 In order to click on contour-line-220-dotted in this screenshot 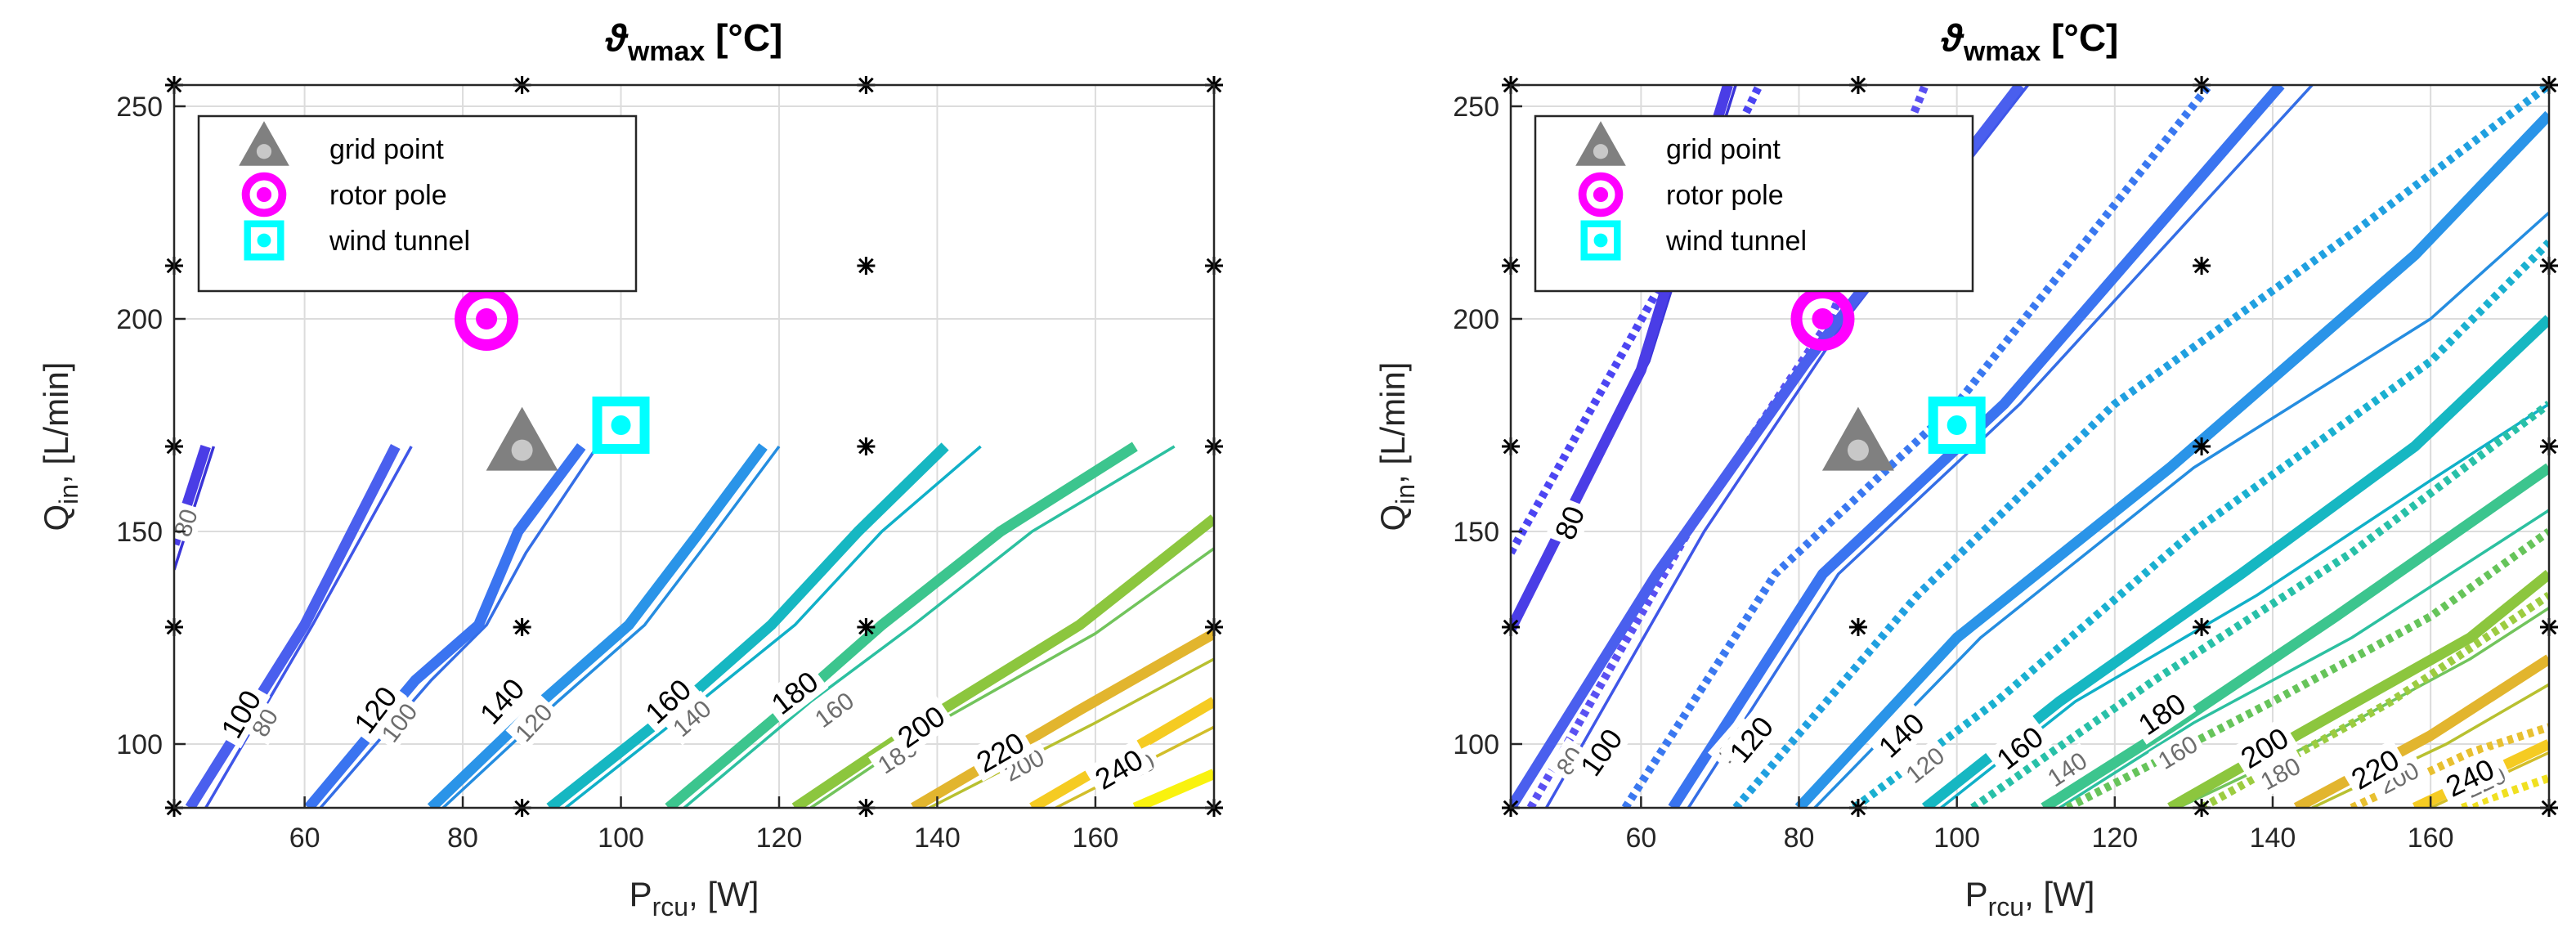, I will do `click(2374, 699)`.